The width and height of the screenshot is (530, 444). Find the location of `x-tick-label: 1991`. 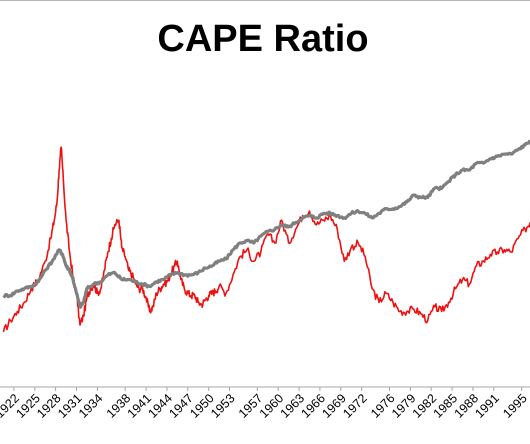

x-tick-label: 1991 is located at coordinates (487, 406).